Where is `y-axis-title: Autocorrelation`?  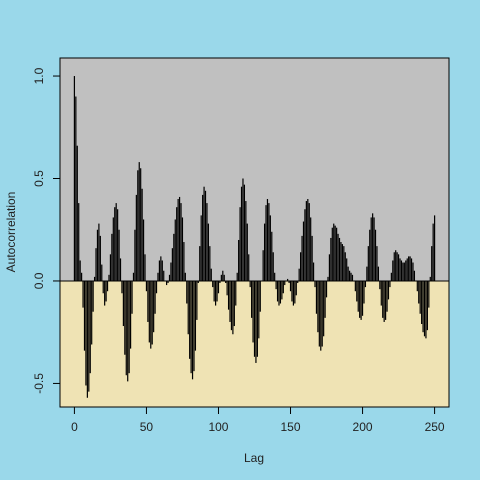
y-axis-title: Autocorrelation is located at coordinates (11, 232).